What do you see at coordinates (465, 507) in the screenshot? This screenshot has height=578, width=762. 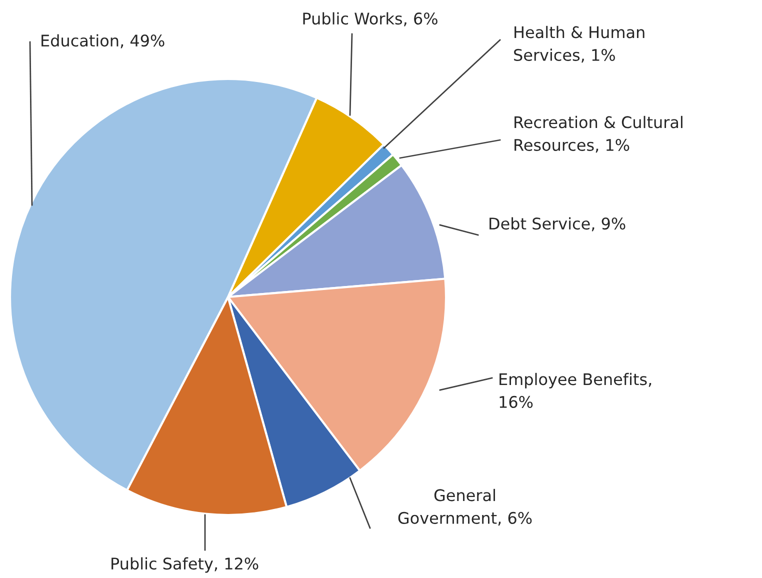 I see `slice-label: General Government, 6%` at bounding box center [465, 507].